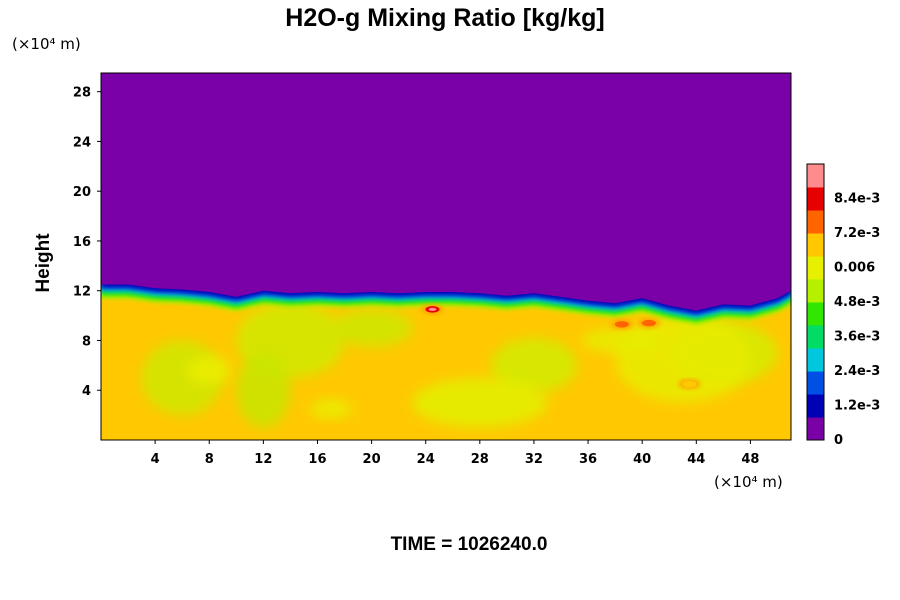 The width and height of the screenshot is (900, 600). I want to click on x-tick-label: 40, so click(642, 459).